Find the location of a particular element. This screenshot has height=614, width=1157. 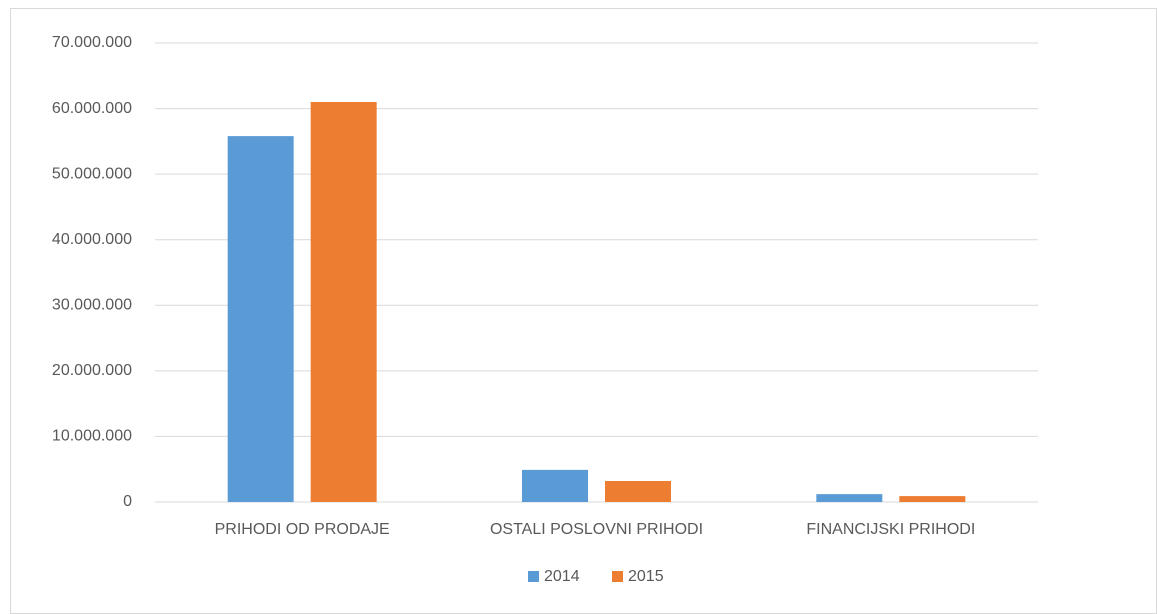

legend-label: 2015 is located at coordinates (646, 576).